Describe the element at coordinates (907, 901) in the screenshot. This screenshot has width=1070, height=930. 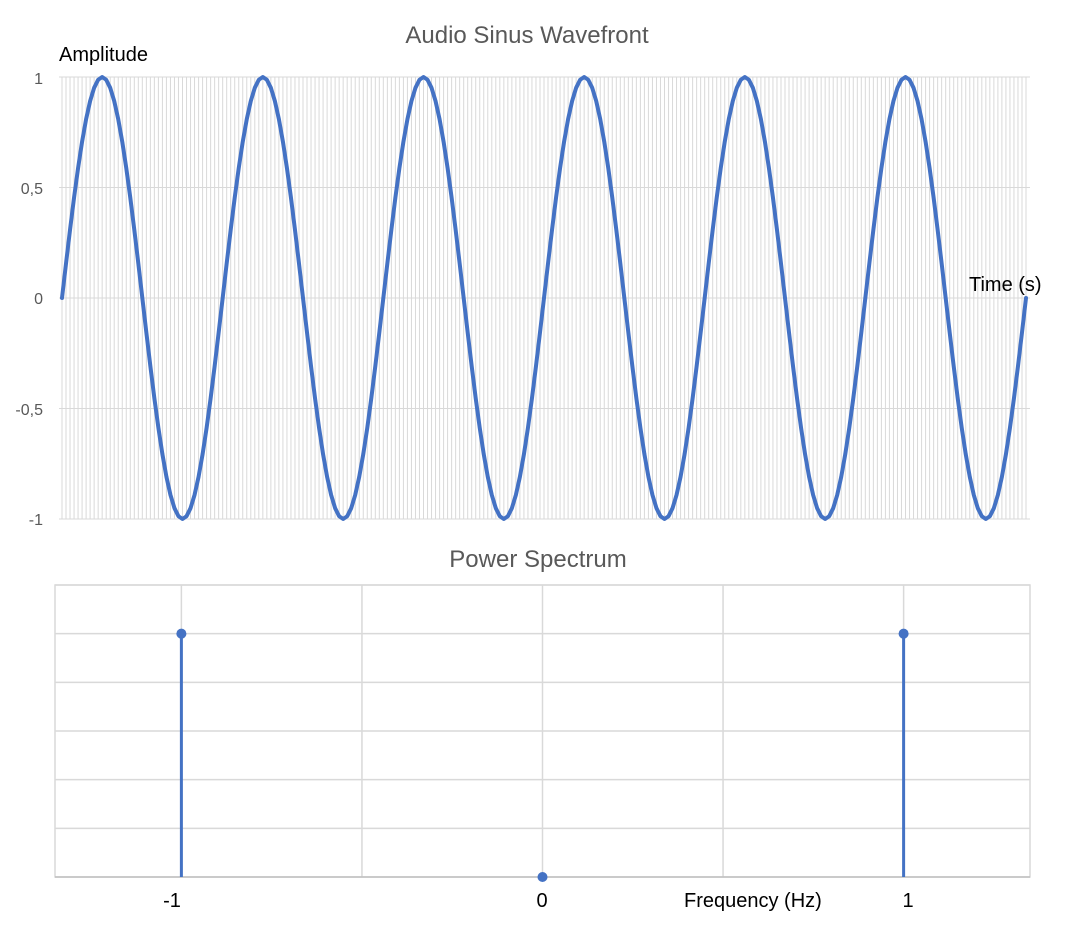
I see `x-tick-label: 1` at that location.